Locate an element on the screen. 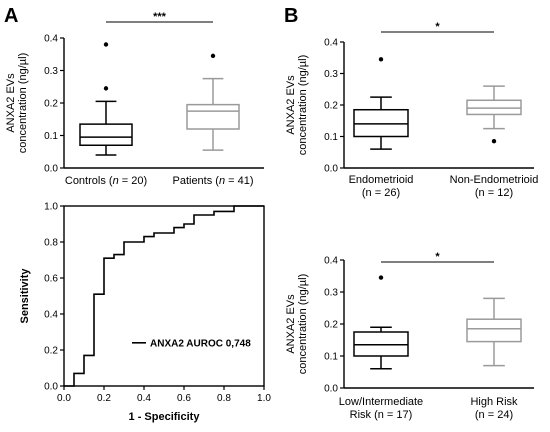 The height and width of the screenshot is (432, 550). a-roc-y-tick-label: 0.4 is located at coordinates (51, 315).